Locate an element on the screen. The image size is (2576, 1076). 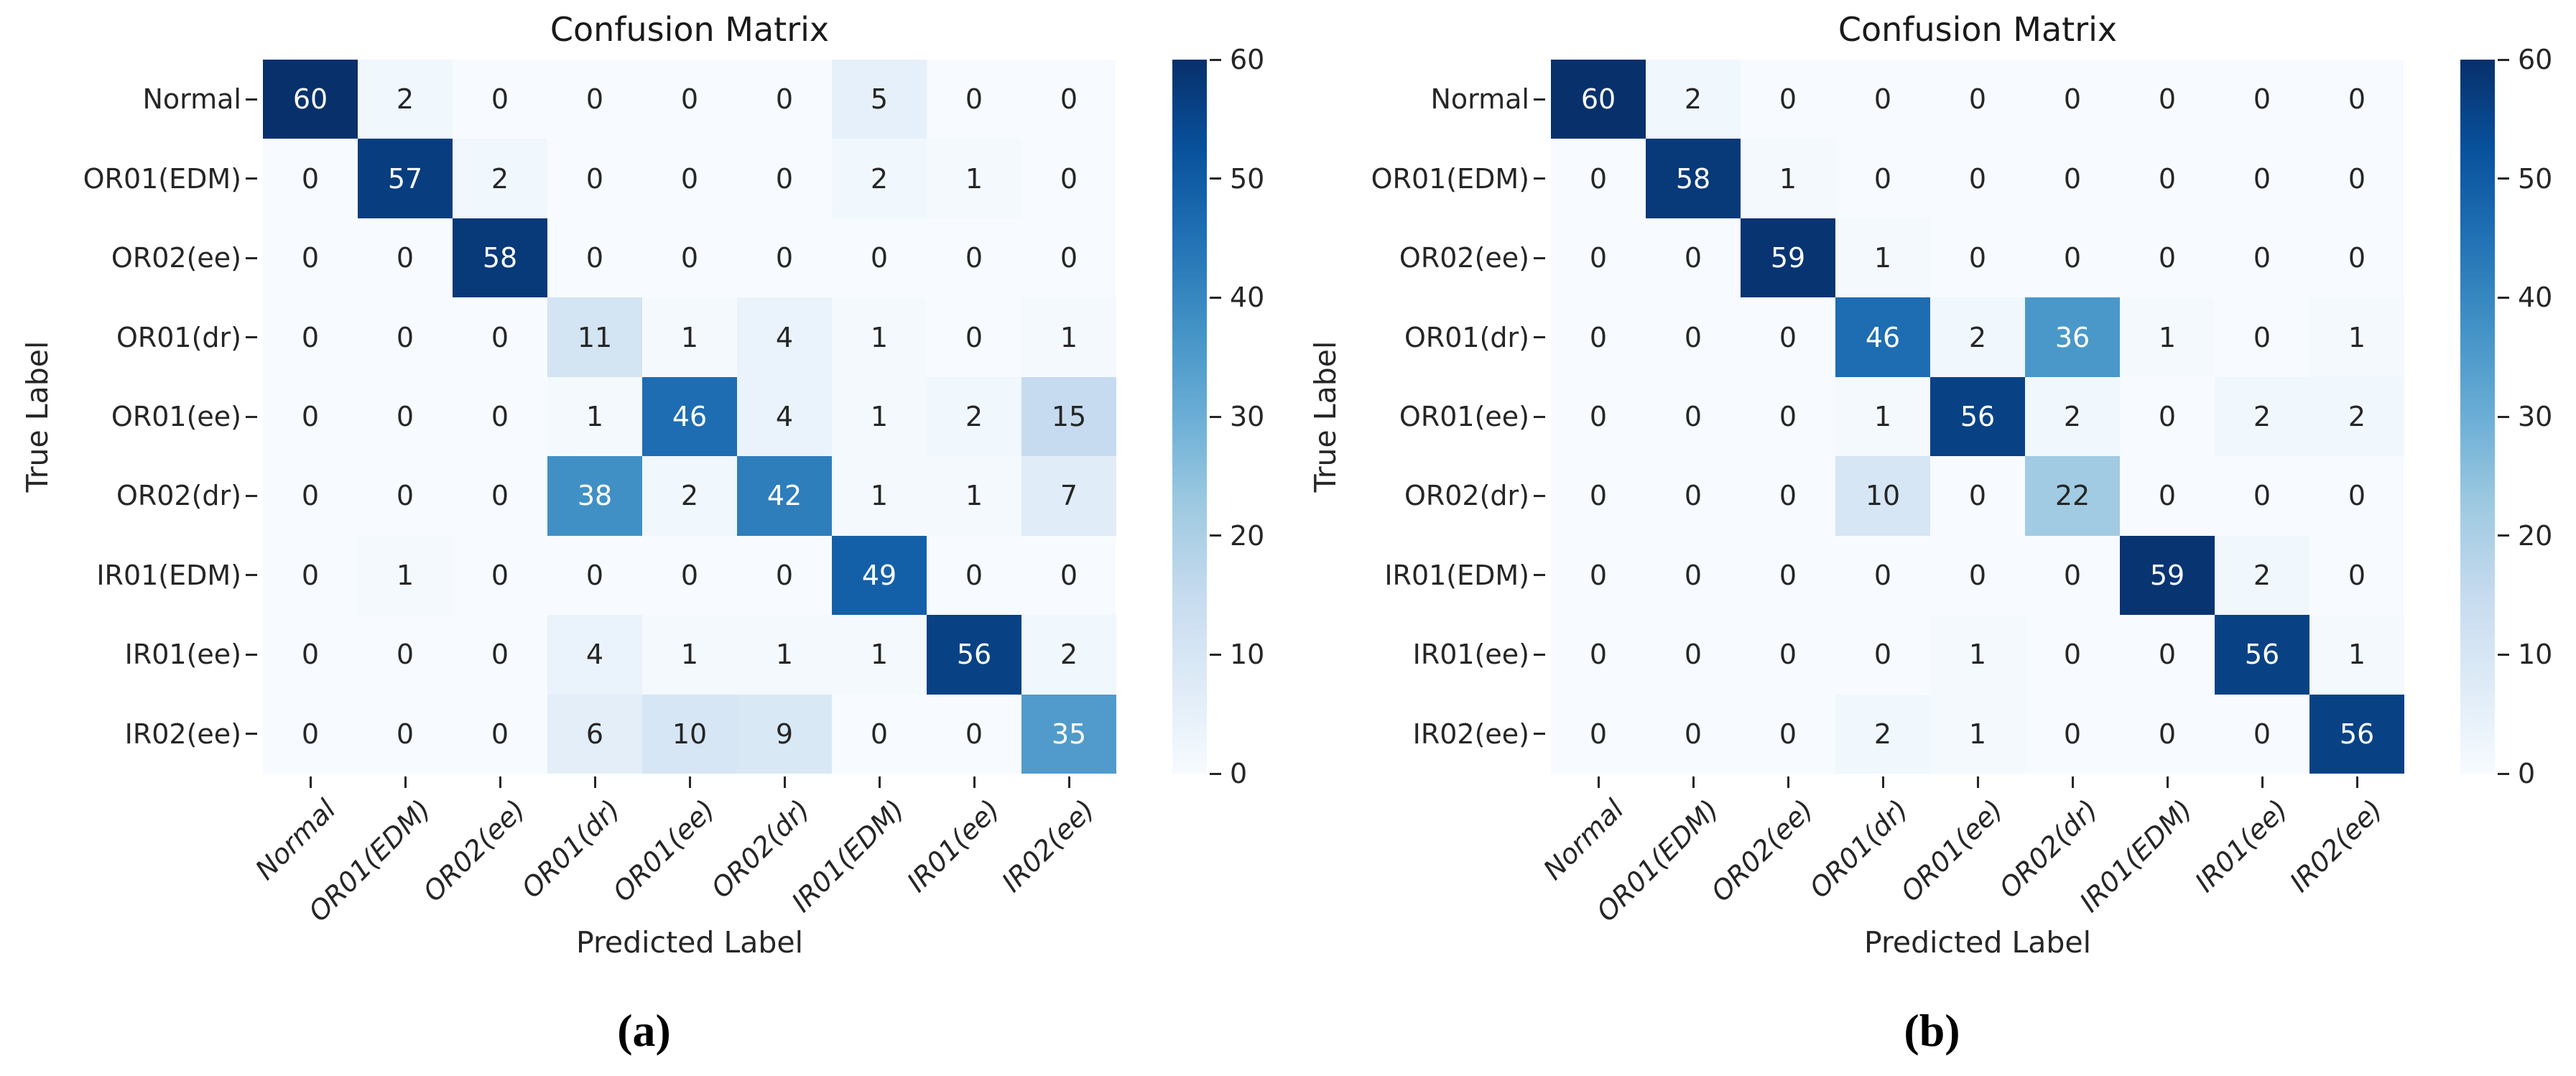
heatmap-cell: 7 is located at coordinates (1068, 496).